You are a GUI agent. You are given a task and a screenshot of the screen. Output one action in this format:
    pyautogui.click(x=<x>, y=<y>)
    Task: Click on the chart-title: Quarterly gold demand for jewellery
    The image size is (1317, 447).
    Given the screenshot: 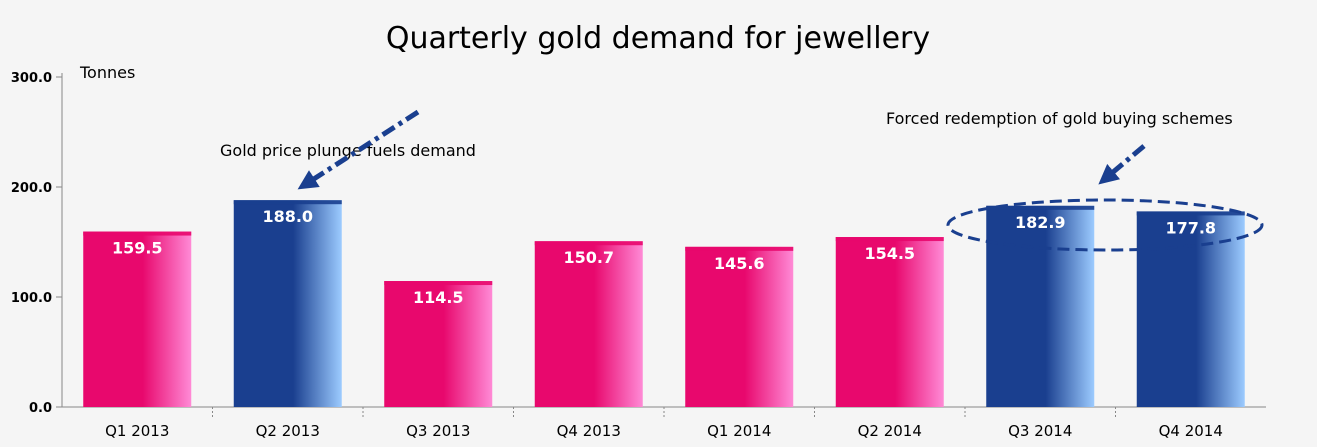 What is the action you would take?
    pyautogui.click(x=658, y=38)
    